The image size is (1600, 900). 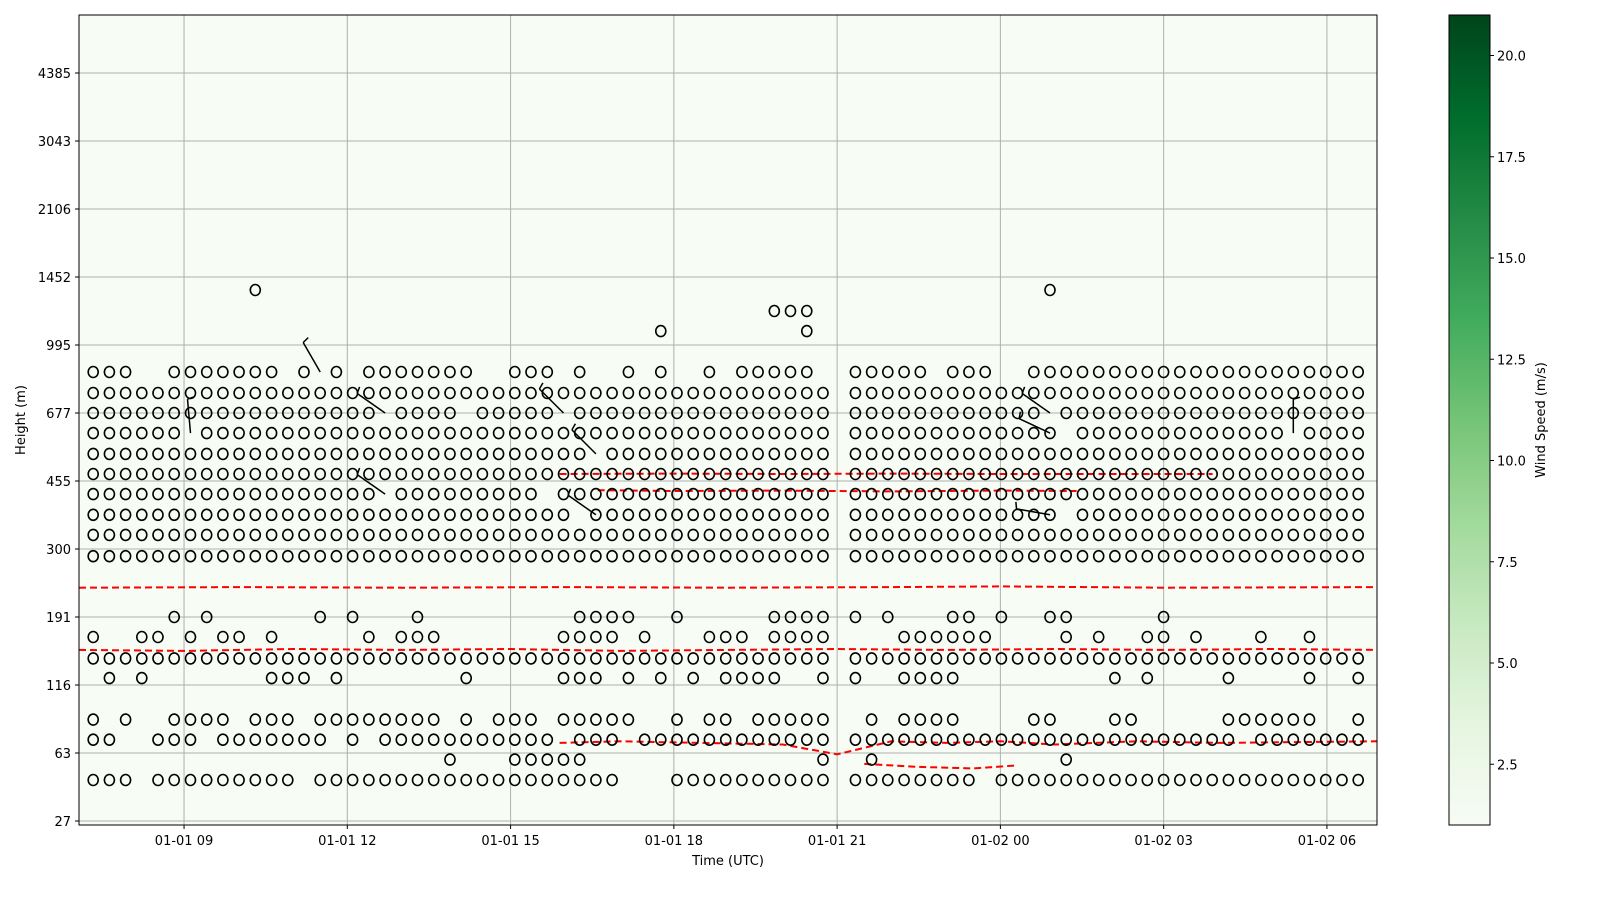 What do you see at coordinates (1327, 841) in the screenshot?
I see `x-tick-label: 01-02 06` at bounding box center [1327, 841].